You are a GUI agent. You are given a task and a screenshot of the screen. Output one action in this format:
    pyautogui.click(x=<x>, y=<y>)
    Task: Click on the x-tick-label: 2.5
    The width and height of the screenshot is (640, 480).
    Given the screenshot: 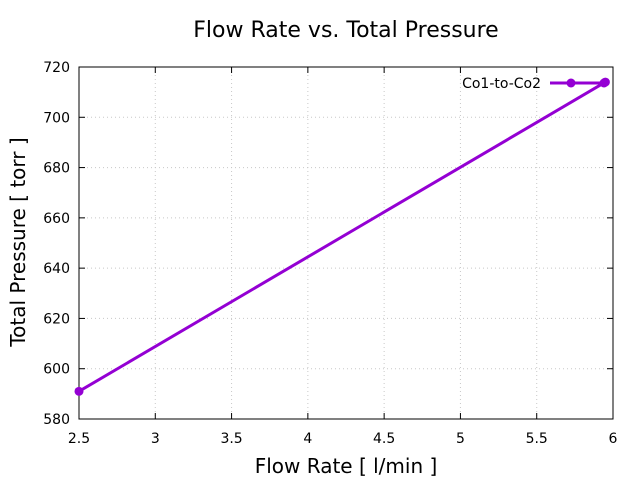 What is the action you would take?
    pyautogui.click(x=79, y=439)
    